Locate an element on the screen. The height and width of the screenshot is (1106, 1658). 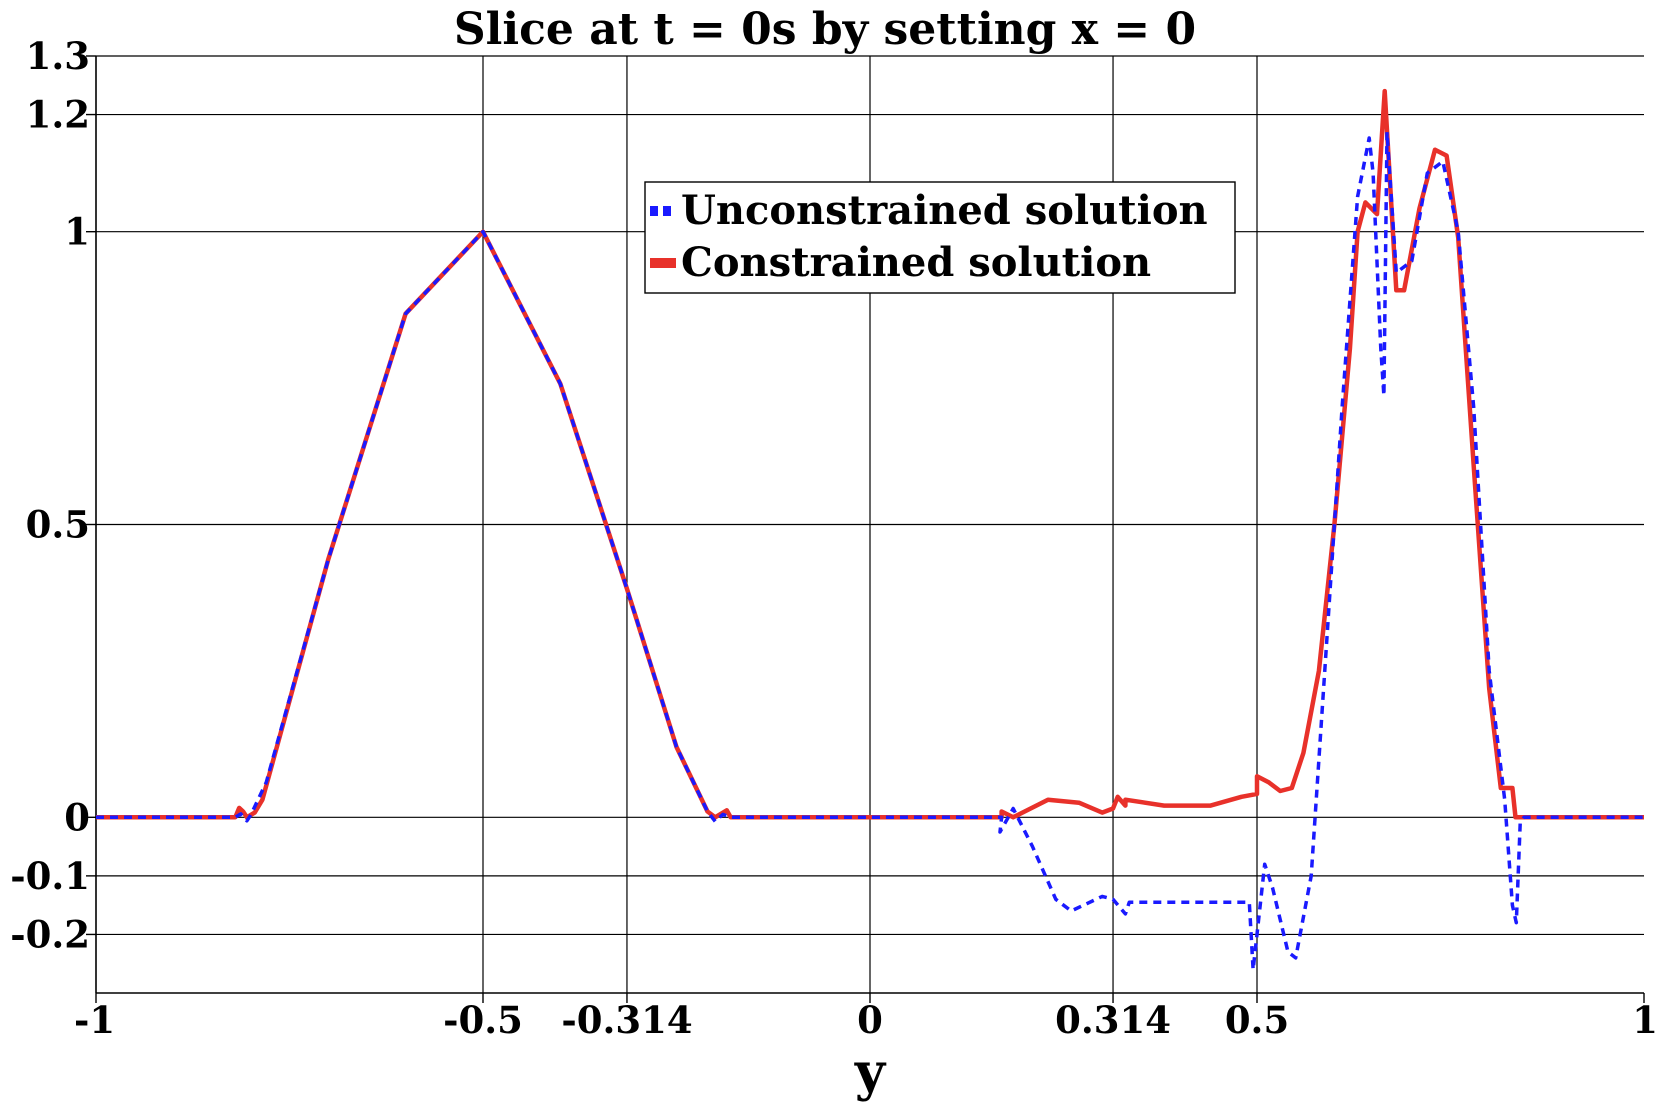
x-tick-label: -0.314 is located at coordinates (626, 1020).